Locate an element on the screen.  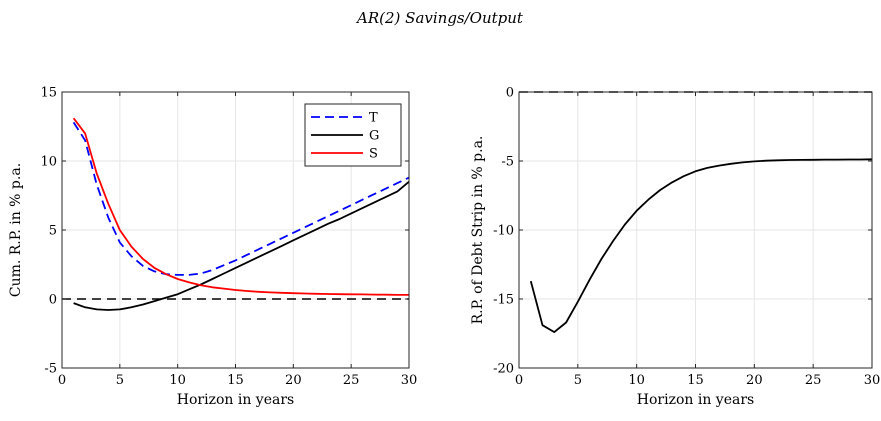
y-tick-label: 15 is located at coordinates (48, 93).